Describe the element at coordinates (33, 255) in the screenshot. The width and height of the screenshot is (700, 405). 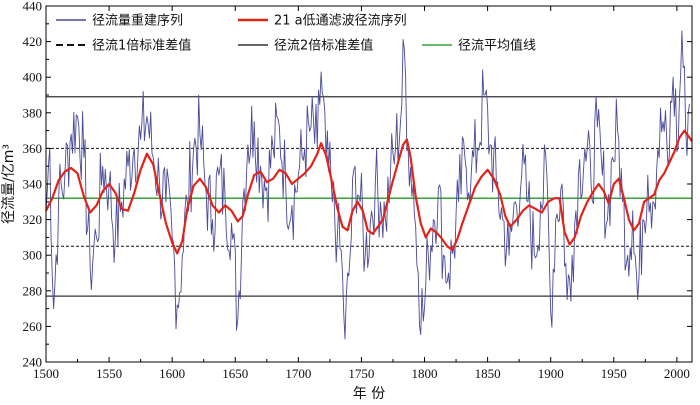
I see `y-tick-label: 300` at that location.